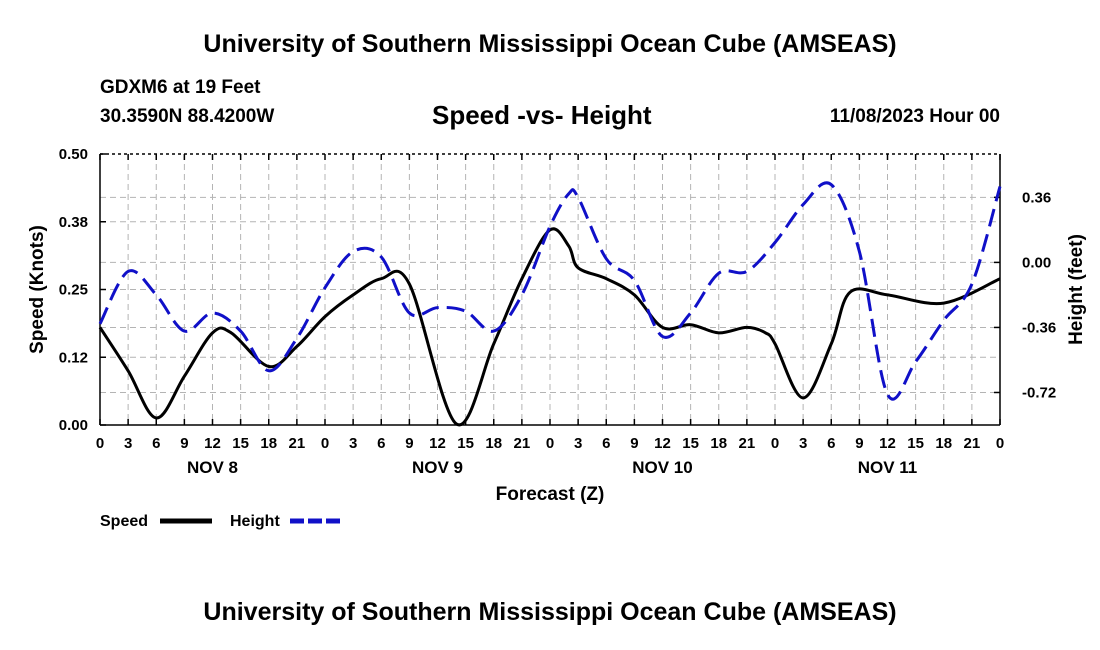  I want to click on day-label: NOV 11, so click(888, 467).